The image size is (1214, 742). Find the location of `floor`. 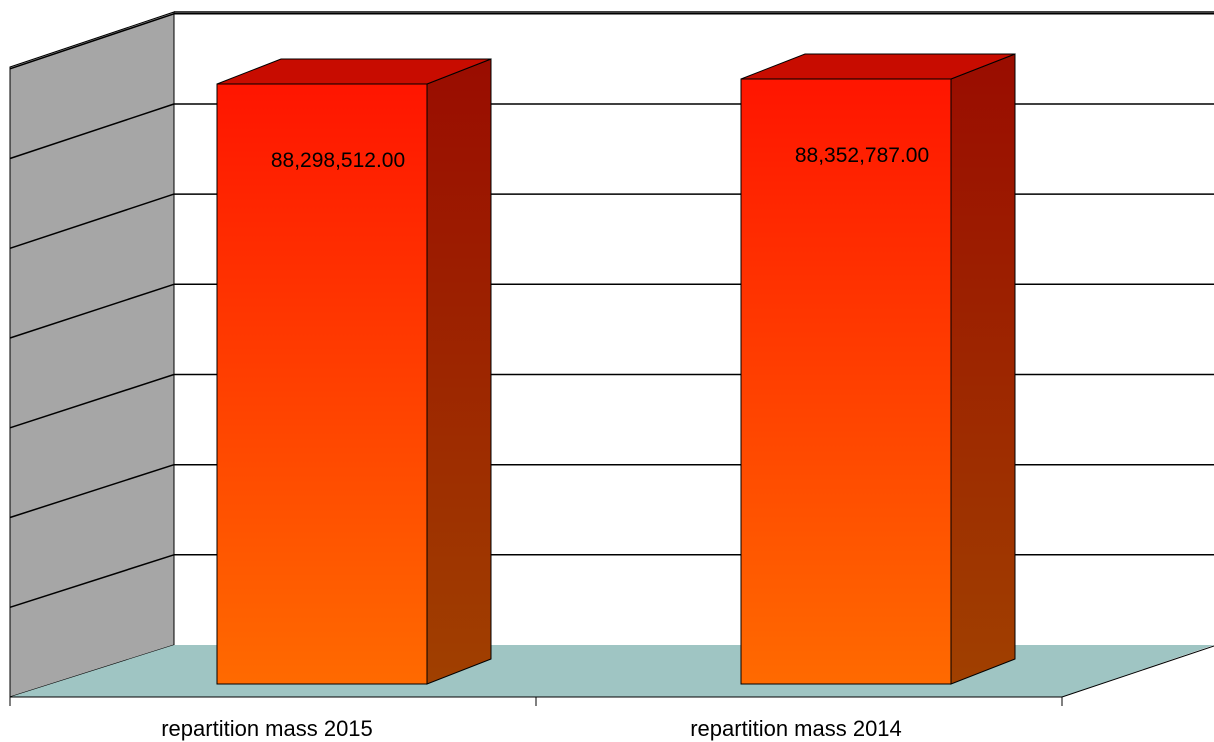

floor is located at coordinates (612, 671).